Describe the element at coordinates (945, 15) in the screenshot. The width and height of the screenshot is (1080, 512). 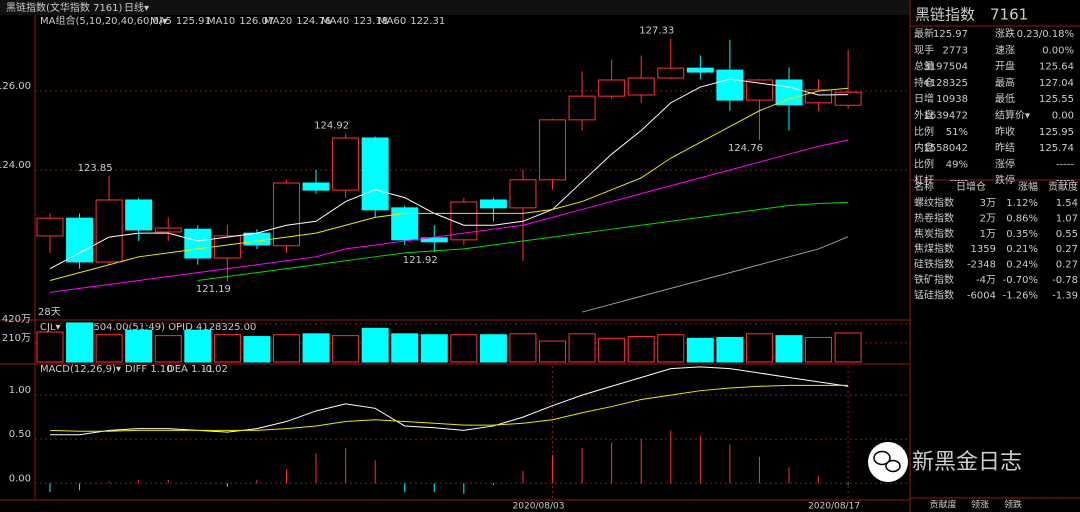
I see `quote-title: 黑链指数` at that location.